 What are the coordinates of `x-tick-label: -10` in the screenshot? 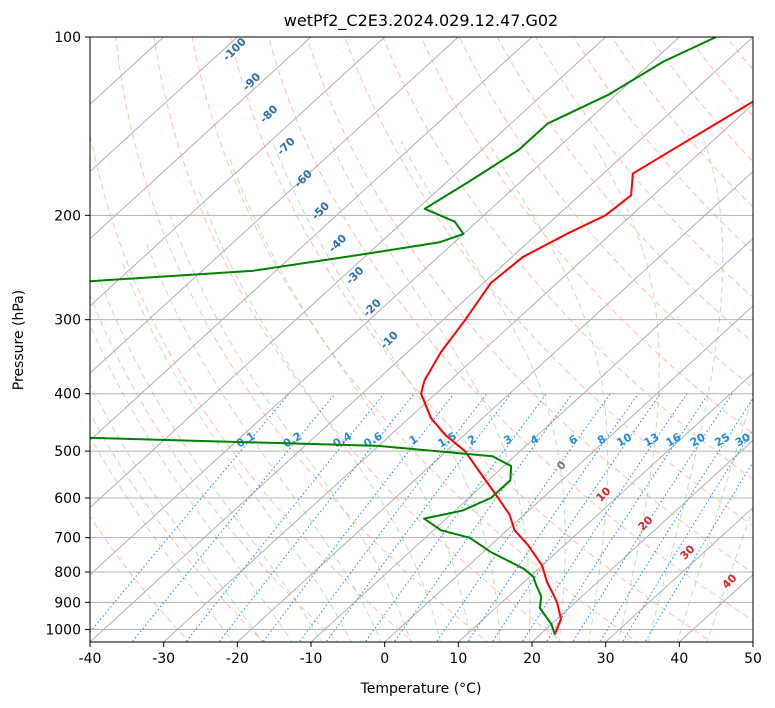 It's located at (311, 659).